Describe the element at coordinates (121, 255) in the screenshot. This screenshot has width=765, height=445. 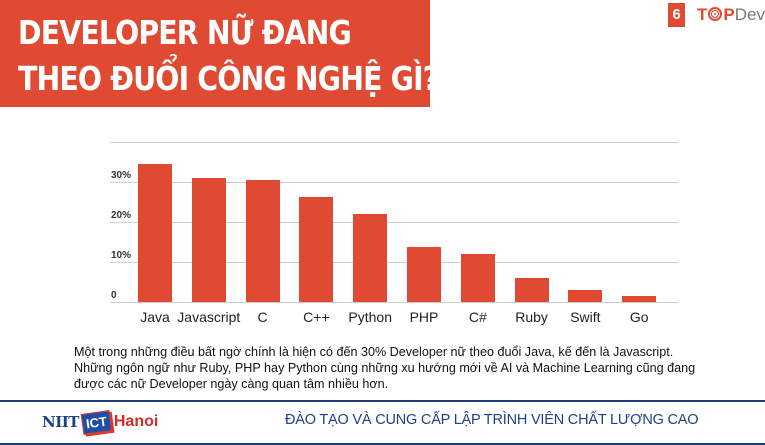
I see `ytick-10: 10%` at that location.